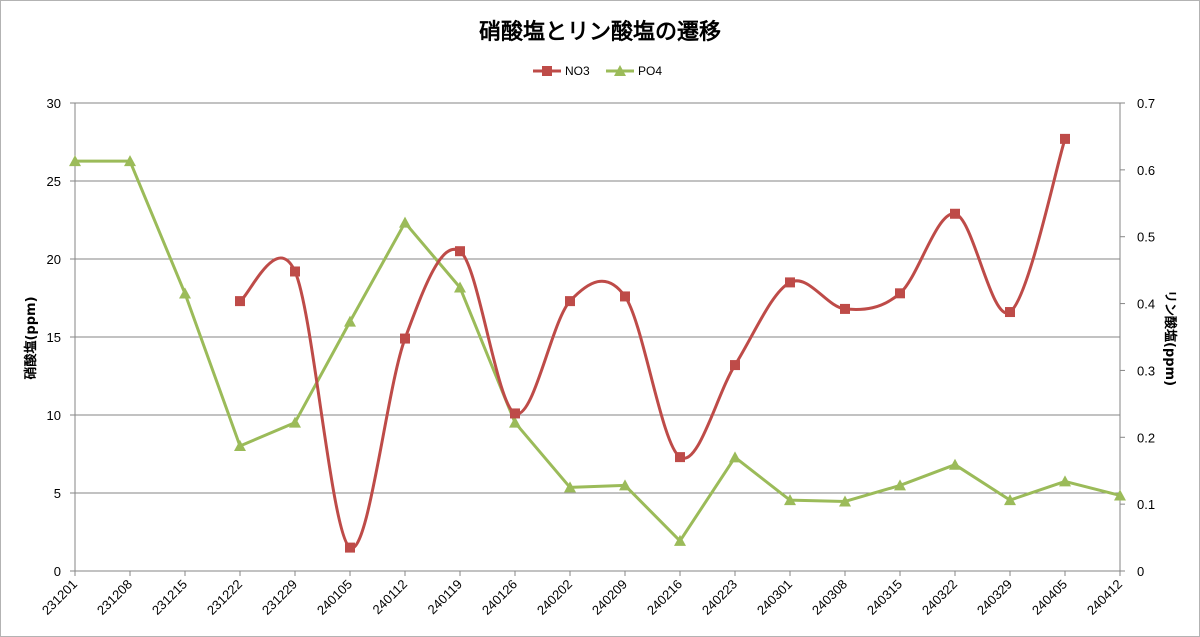 The height and width of the screenshot is (637, 1200). I want to click on y-right-tick-label: 0.2, so click(1146, 437).